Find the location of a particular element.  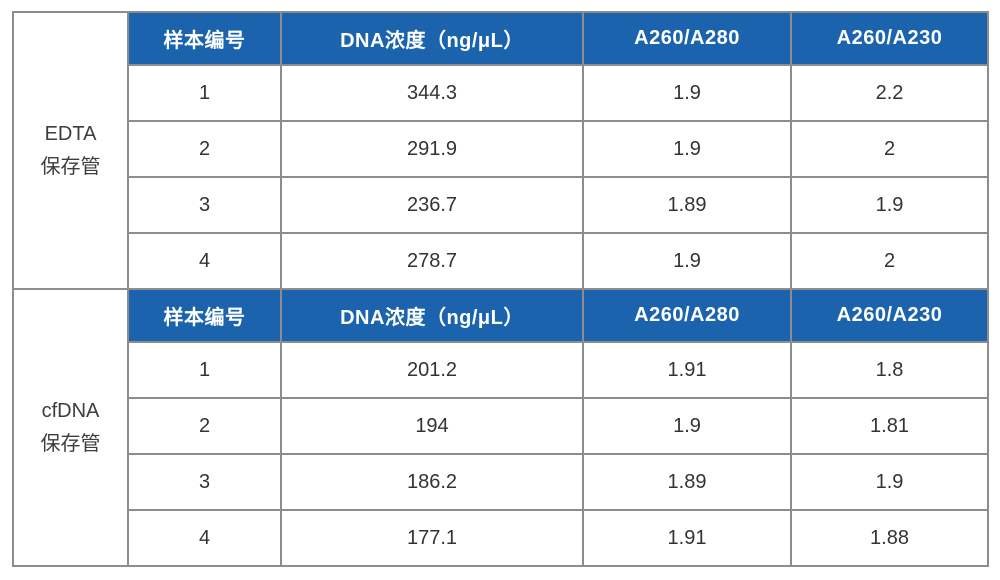

cell-dna-concentration: 177.1 is located at coordinates (432, 538).